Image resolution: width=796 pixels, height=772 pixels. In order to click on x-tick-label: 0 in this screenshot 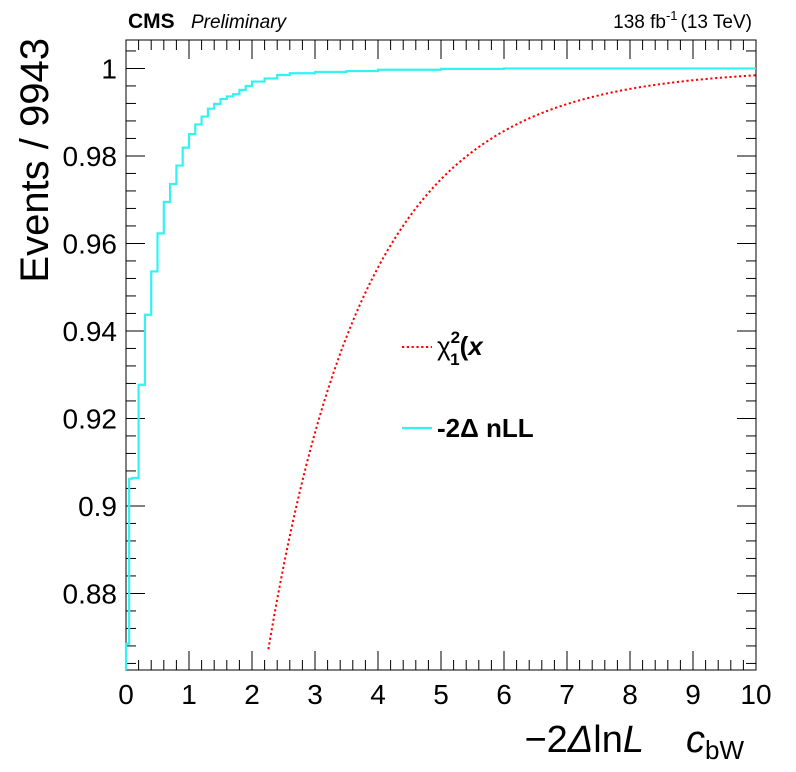, I will do `click(126, 694)`.